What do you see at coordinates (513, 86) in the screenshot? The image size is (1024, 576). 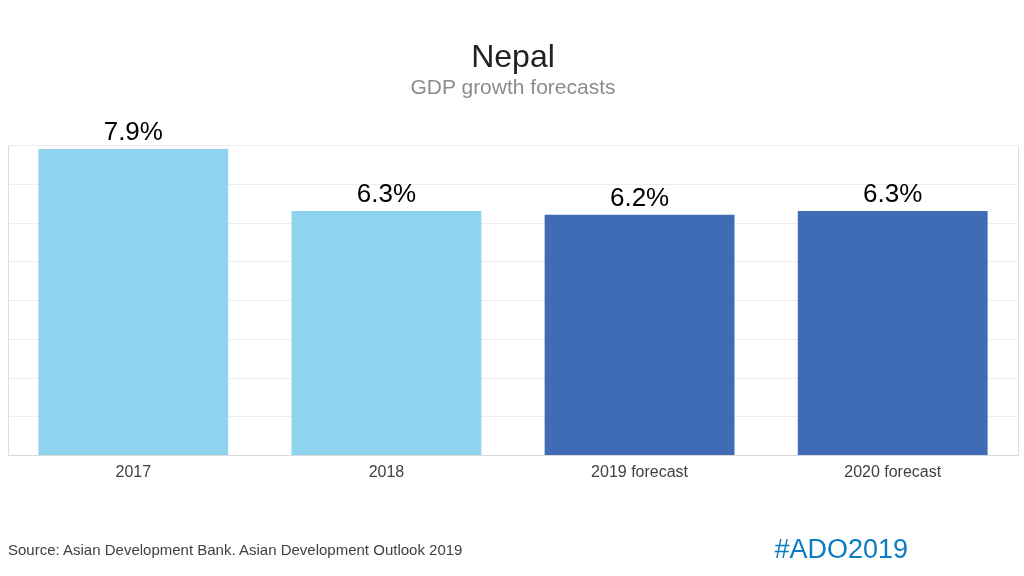 I see `chart-subtitle: GDP growth forecasts` at bounding box center [513, 86].